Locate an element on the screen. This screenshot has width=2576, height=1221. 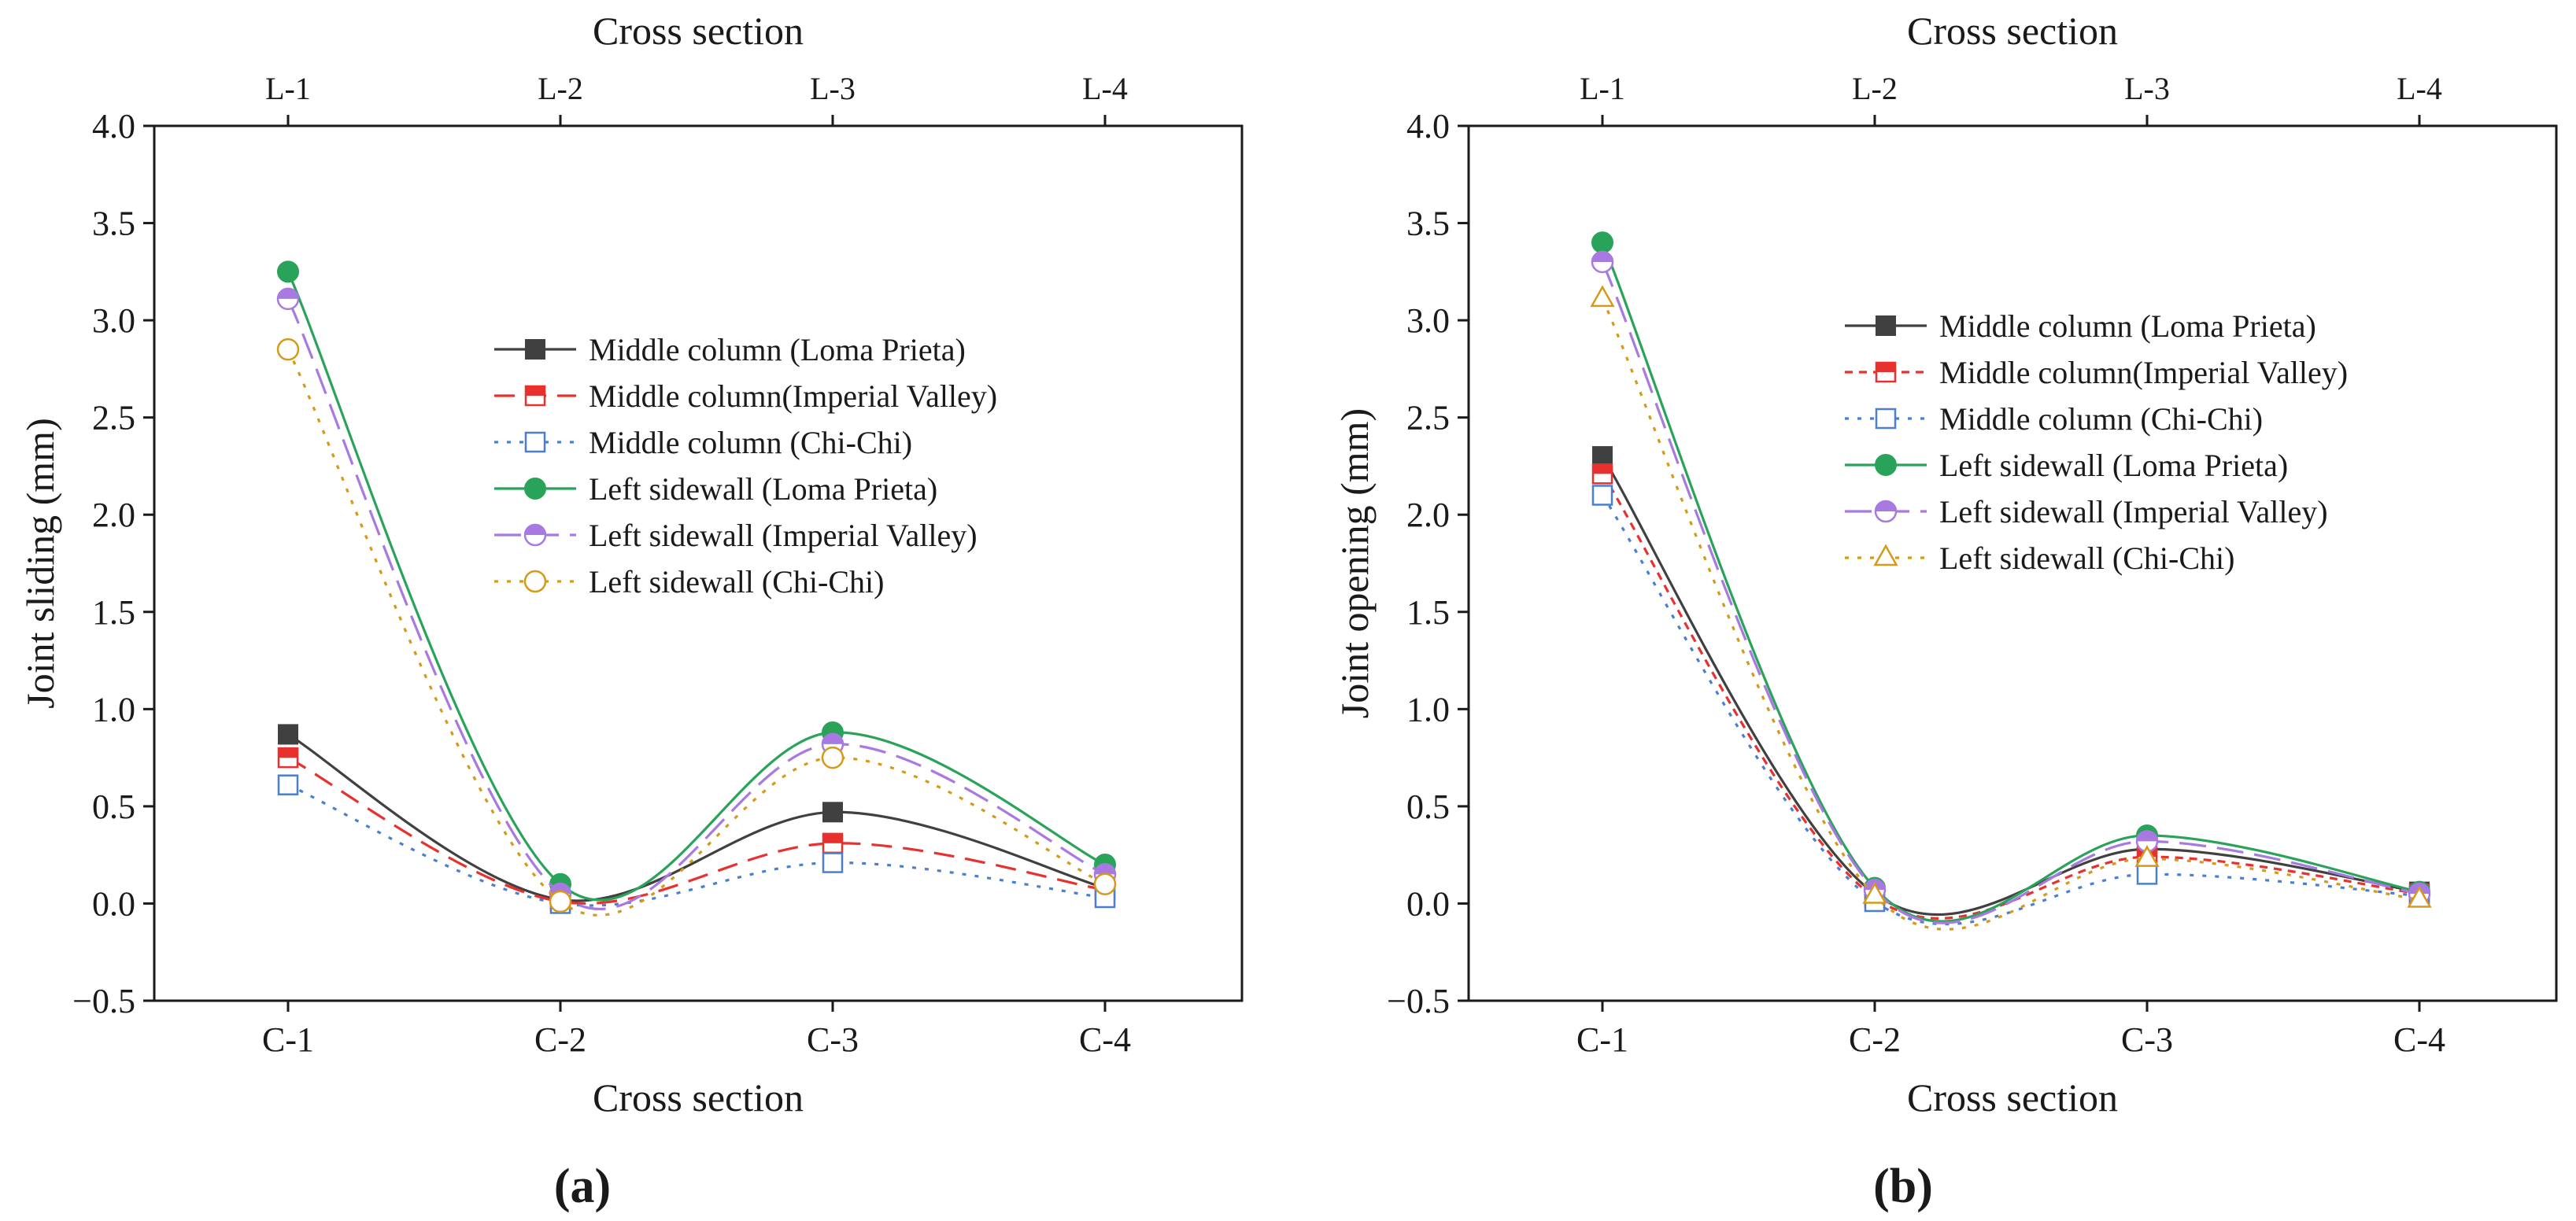
top-x-tick-label: L-3 is located at coordinates (833, 88).